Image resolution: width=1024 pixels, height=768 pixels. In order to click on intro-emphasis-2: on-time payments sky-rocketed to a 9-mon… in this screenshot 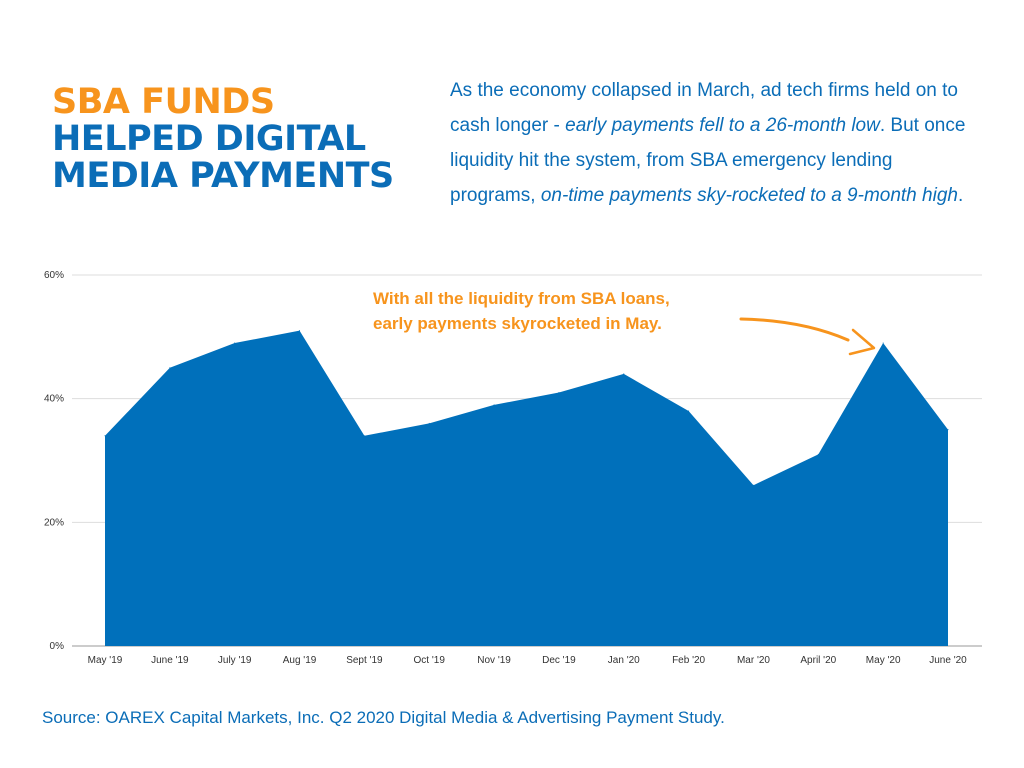, I will do `click(749, 195)`.